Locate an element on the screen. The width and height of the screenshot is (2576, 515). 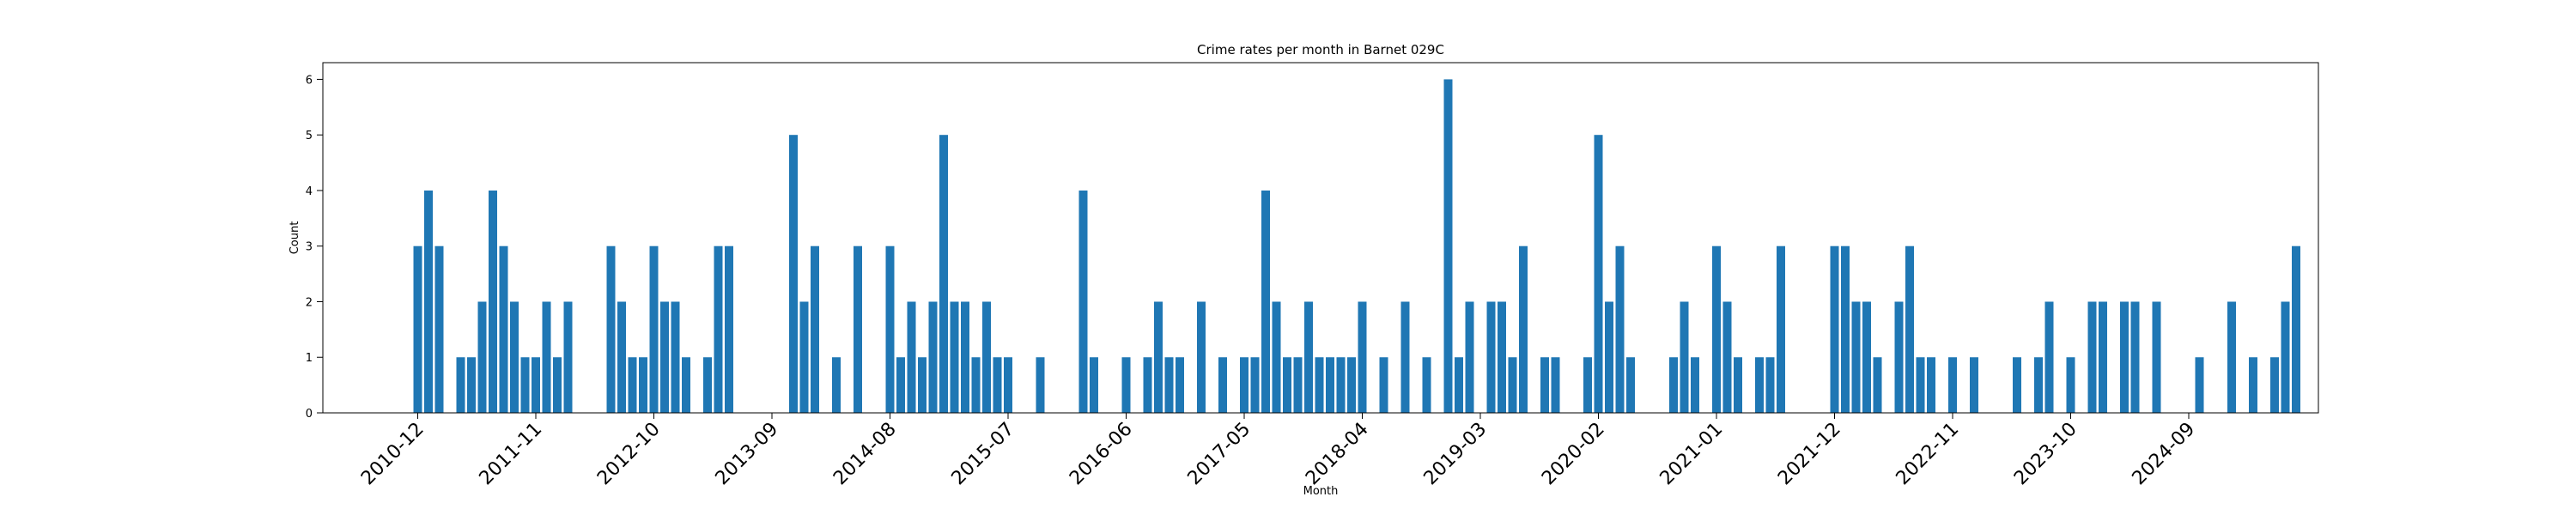
y-tick-label: 6 is located at coordinates (310, 80).